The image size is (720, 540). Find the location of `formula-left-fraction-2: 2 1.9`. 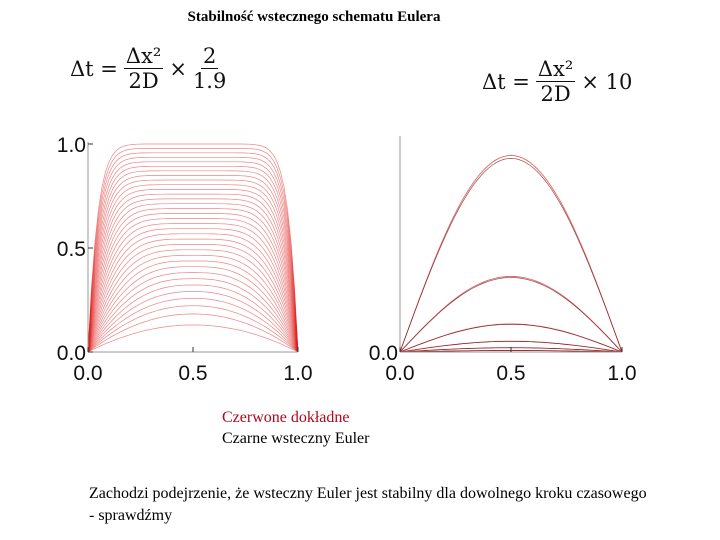

formula-left-fraction-2: 2 1.9 is located at coordinates (209, 68).